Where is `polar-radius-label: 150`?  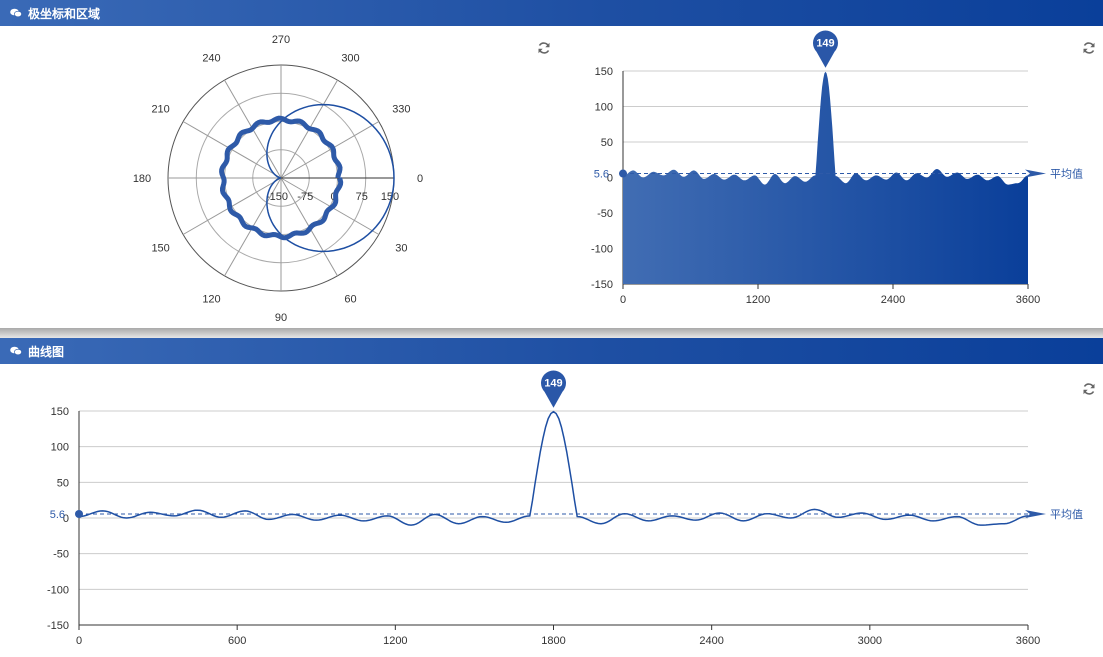 polar-radius-label: 150 is located at coordinates (390, 197).